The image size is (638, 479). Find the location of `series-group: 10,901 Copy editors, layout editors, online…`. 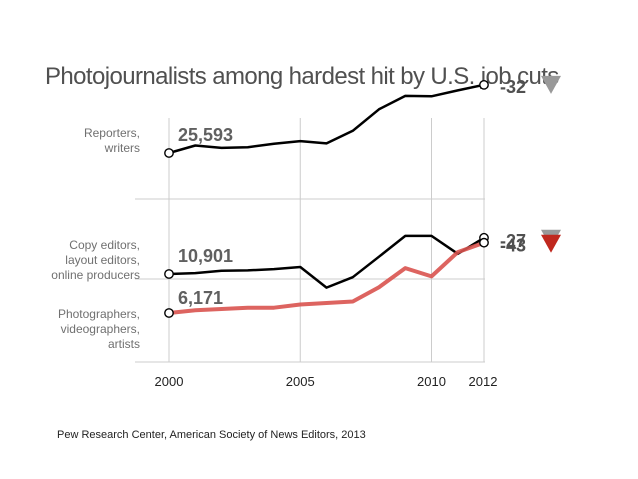

series-group: 10,901 Copy editors, layout editors, online… is located at coordinates (306, 259).